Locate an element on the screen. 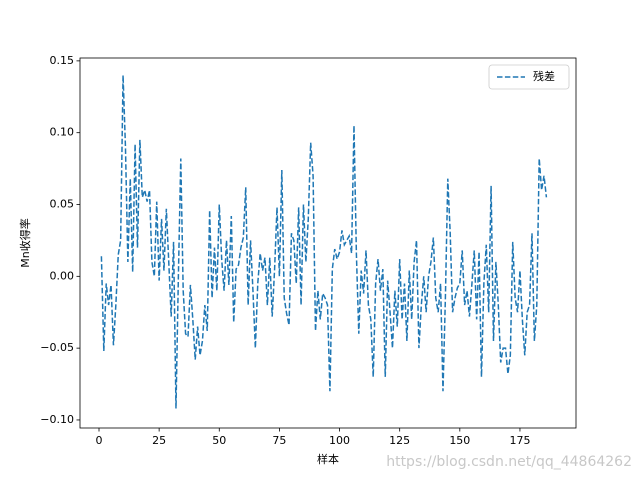 This screenshot has width=640, height=480. y-tick-label: 0.00 is located at coordinates (62, 275).